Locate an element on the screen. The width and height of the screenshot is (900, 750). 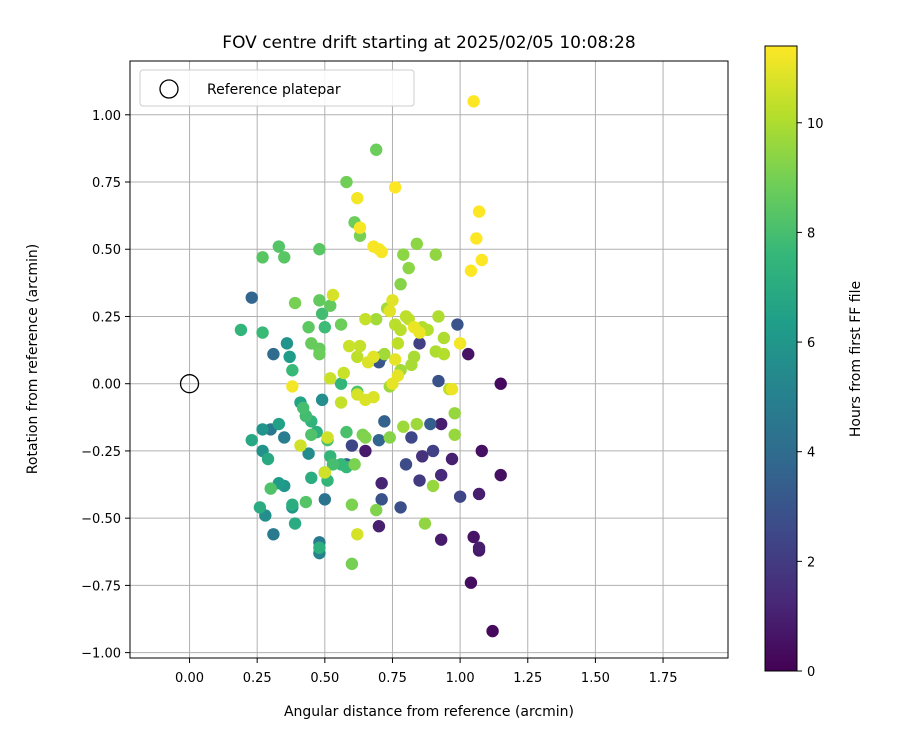
colorbar-ticks: 0 2 4 6 8 10 is located at coordinates (810, 398).